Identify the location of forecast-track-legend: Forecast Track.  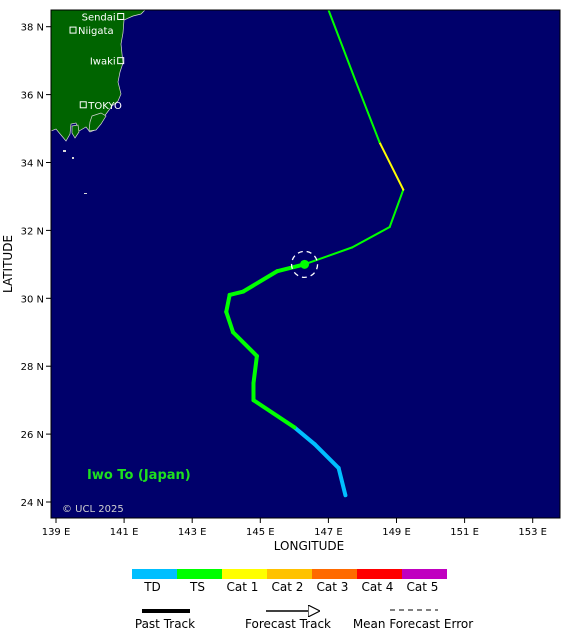
(288, 621).